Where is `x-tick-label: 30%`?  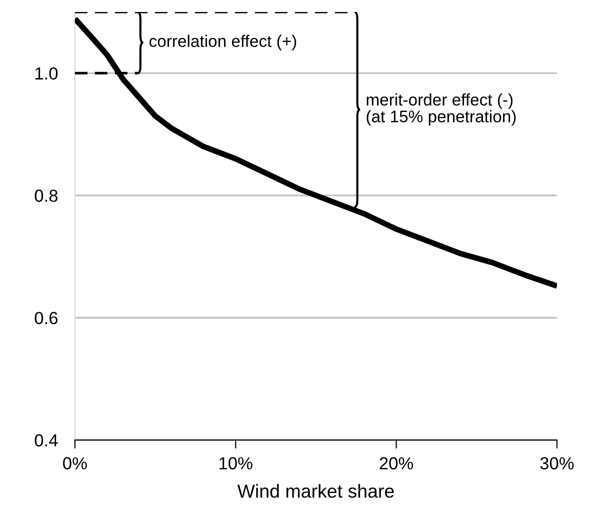
x-tick-label: 30% is located at coordinates (557, 463).